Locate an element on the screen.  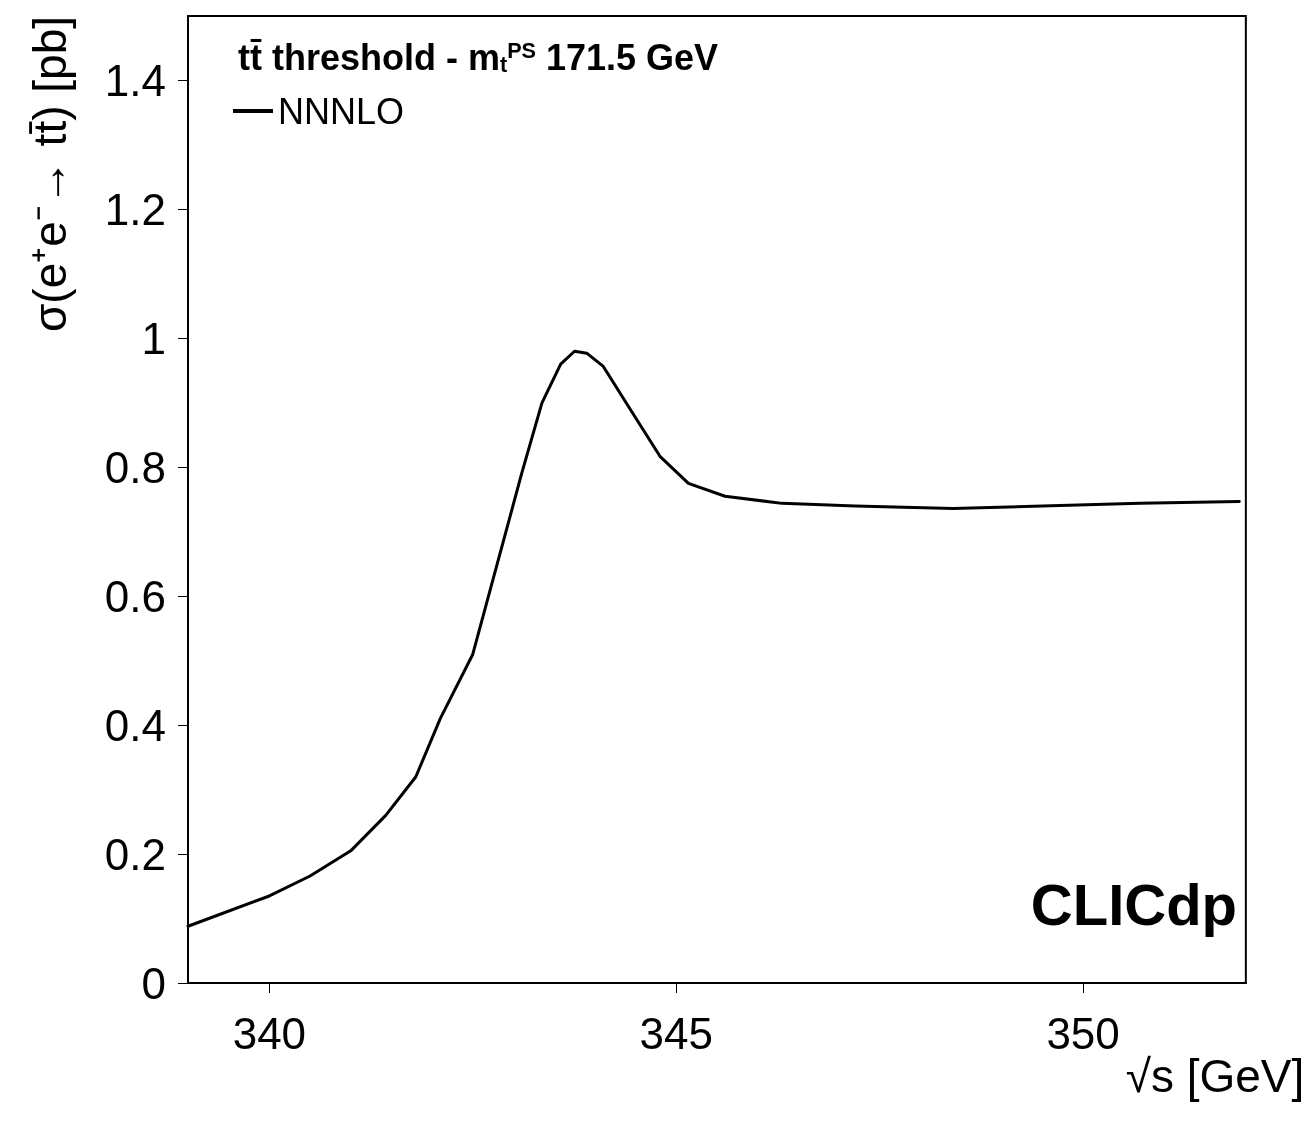
x-tick-label: 340 is located at coordinates (269, 1033).